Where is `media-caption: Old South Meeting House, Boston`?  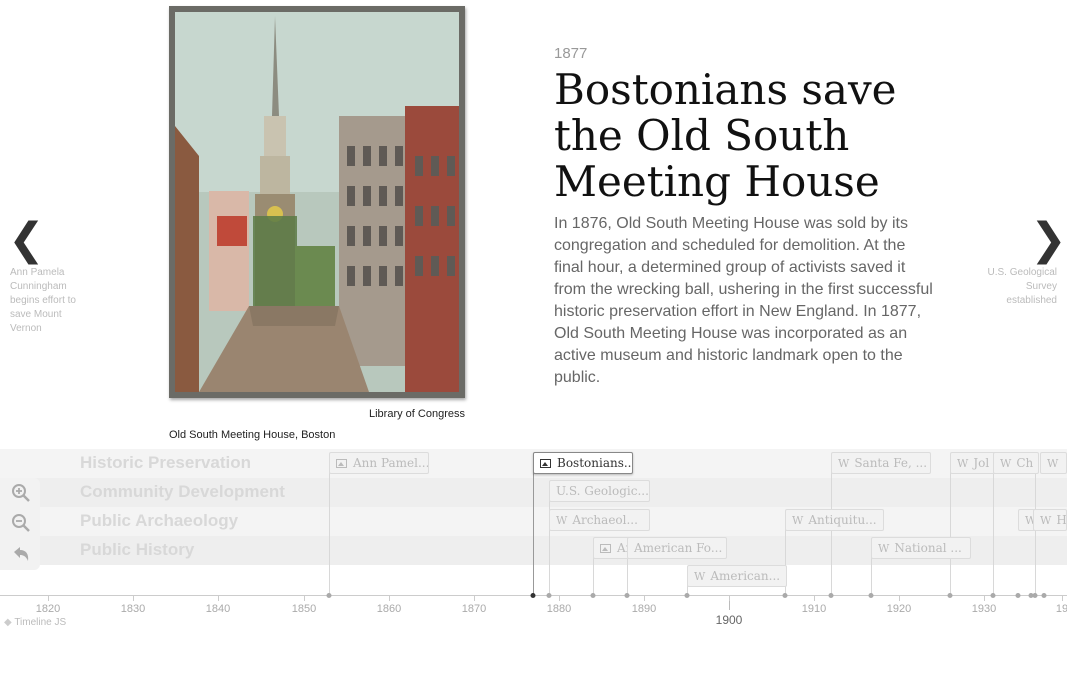
media-caption: Old South Meeting House, Boston is located at coordinates (252, 435).